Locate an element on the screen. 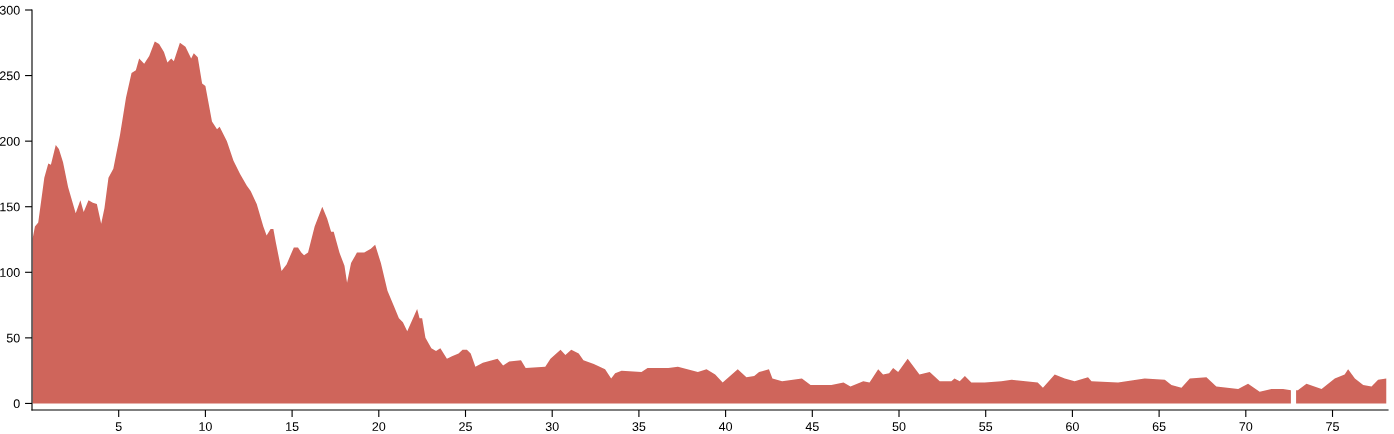  x-tick-label: 30 is located at coordinates (552, 426).